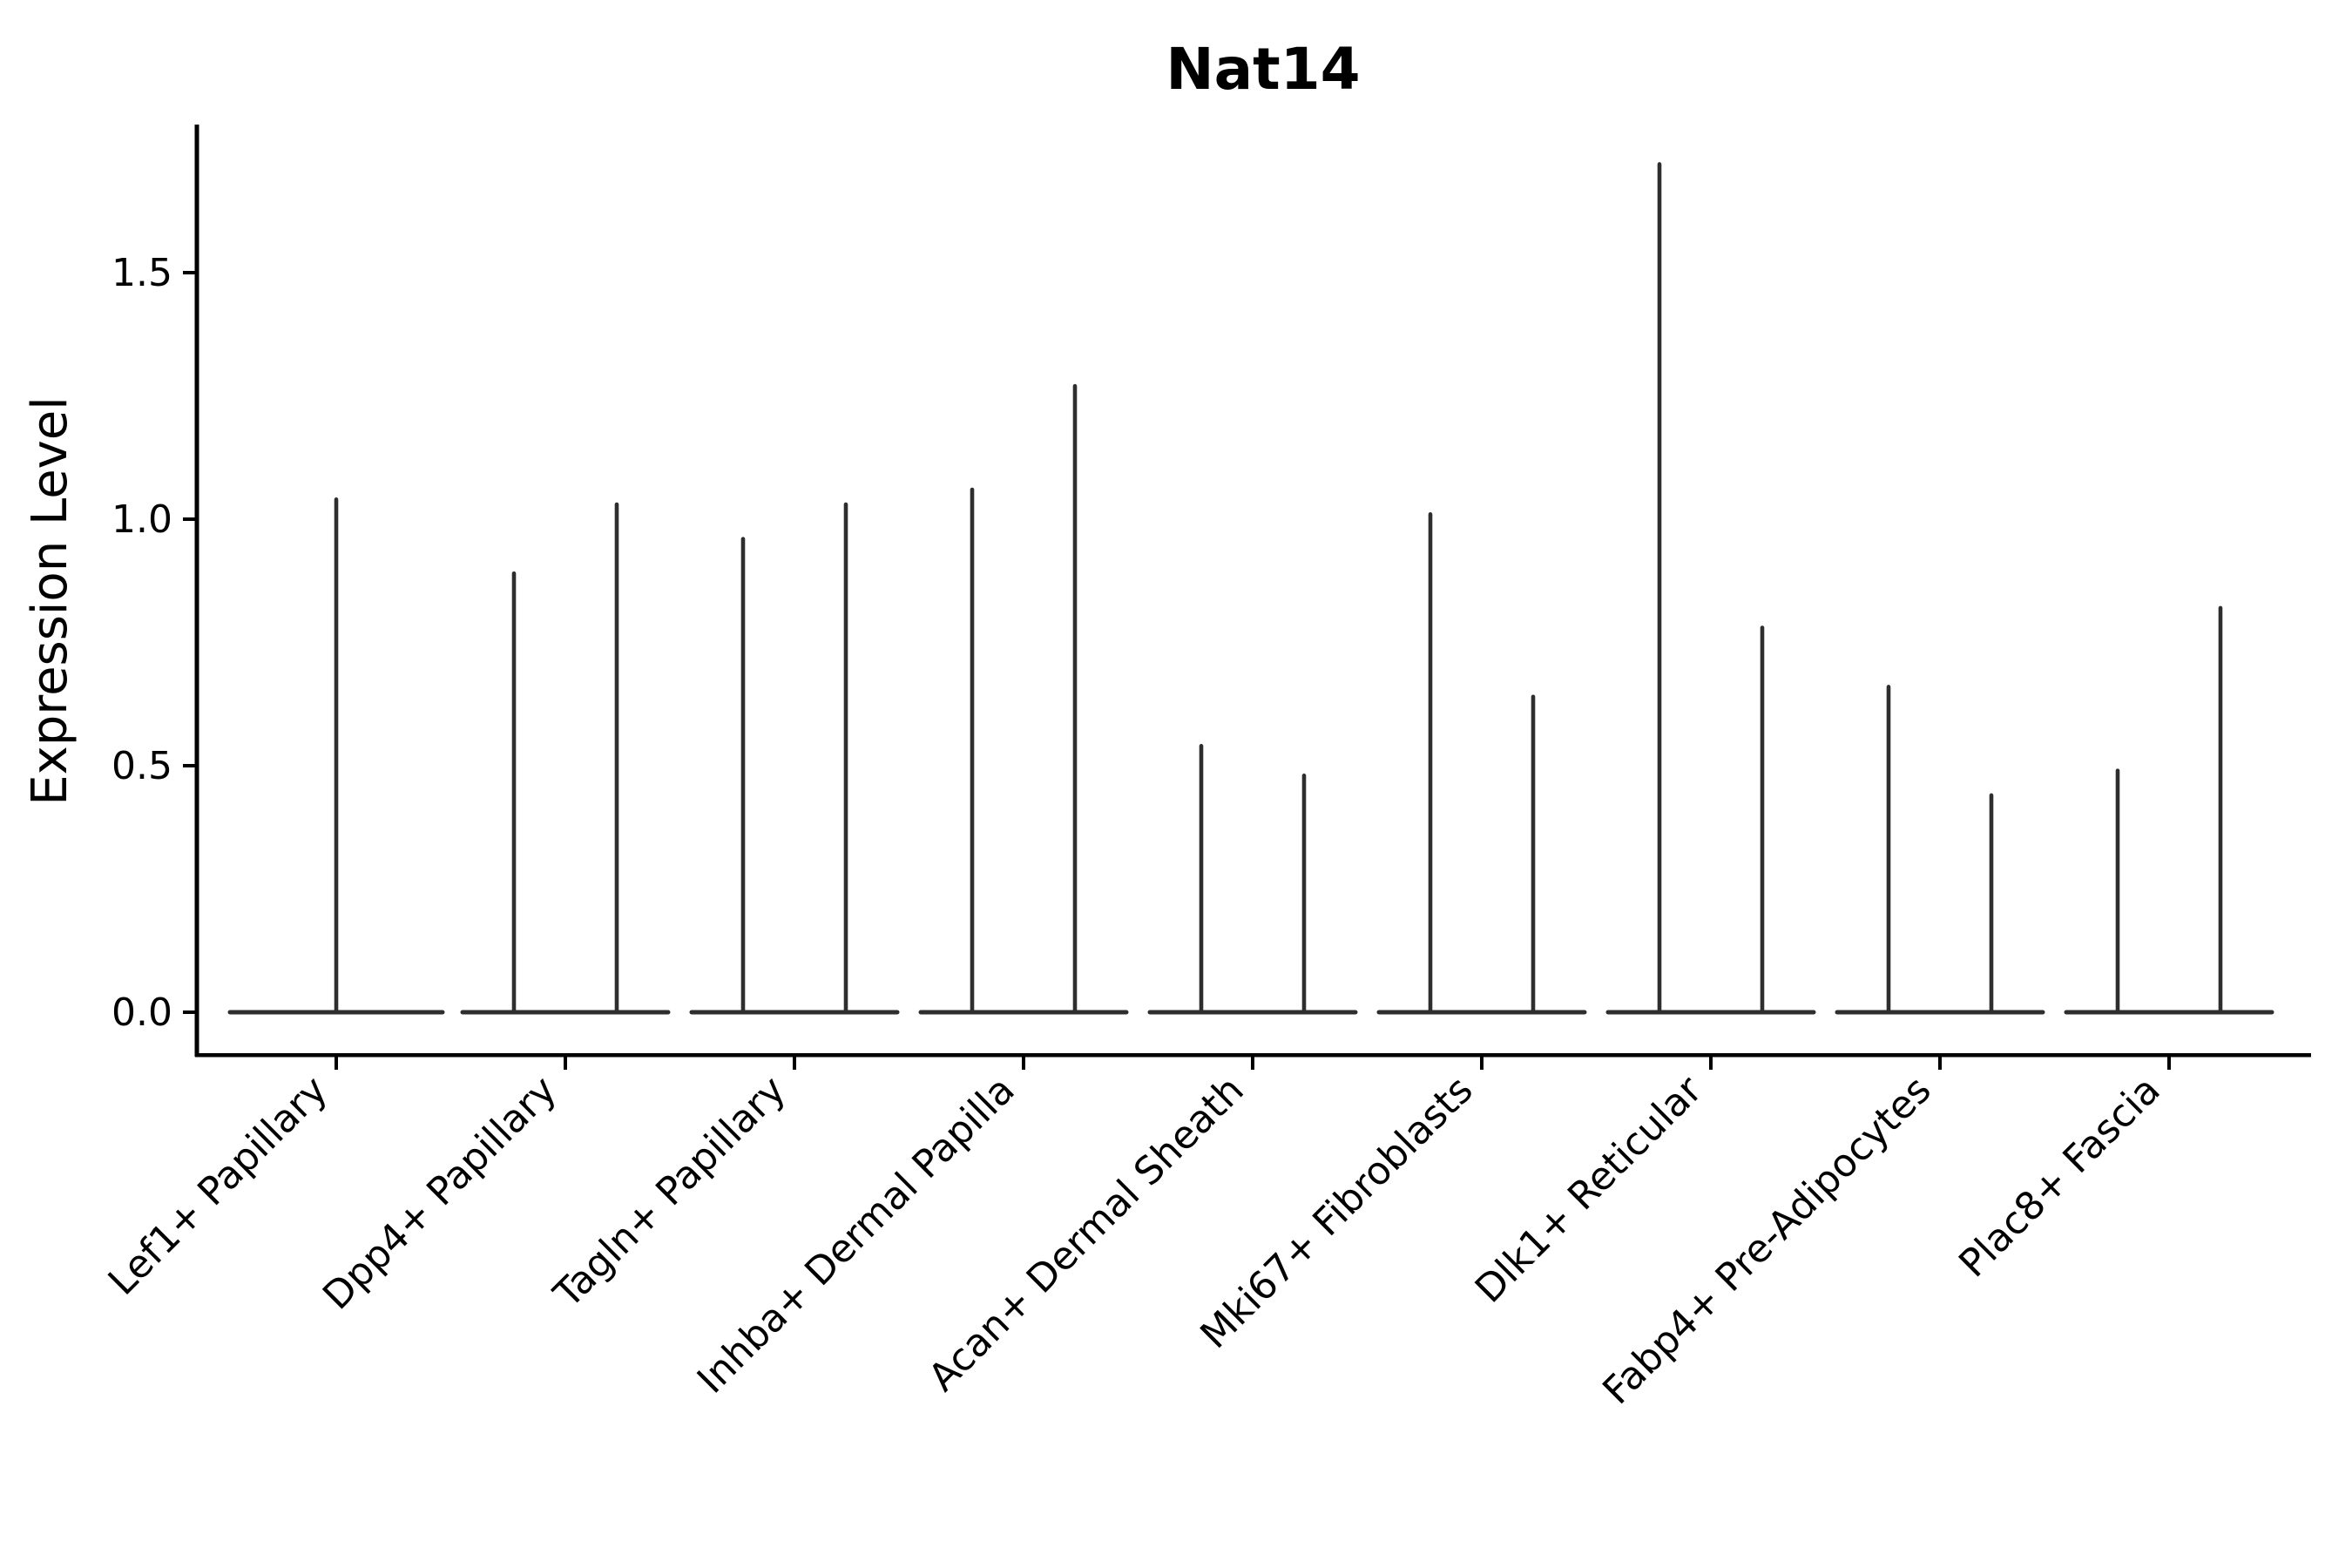 This screenshot has height=1568, width=2352. Describe the element at coordinates (1263, 69) in the screenshot. I see `chart-title: Nat14` at that location.